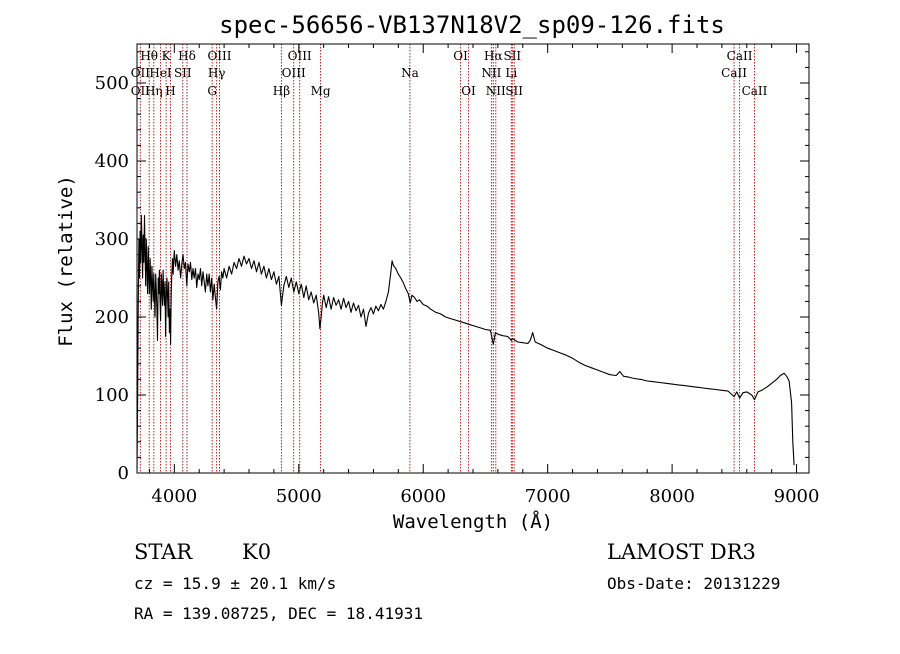 Image resolution: width=900 pixels, height=654 pixels. I want to click on y-tick-label: 500, so click(112, 83).